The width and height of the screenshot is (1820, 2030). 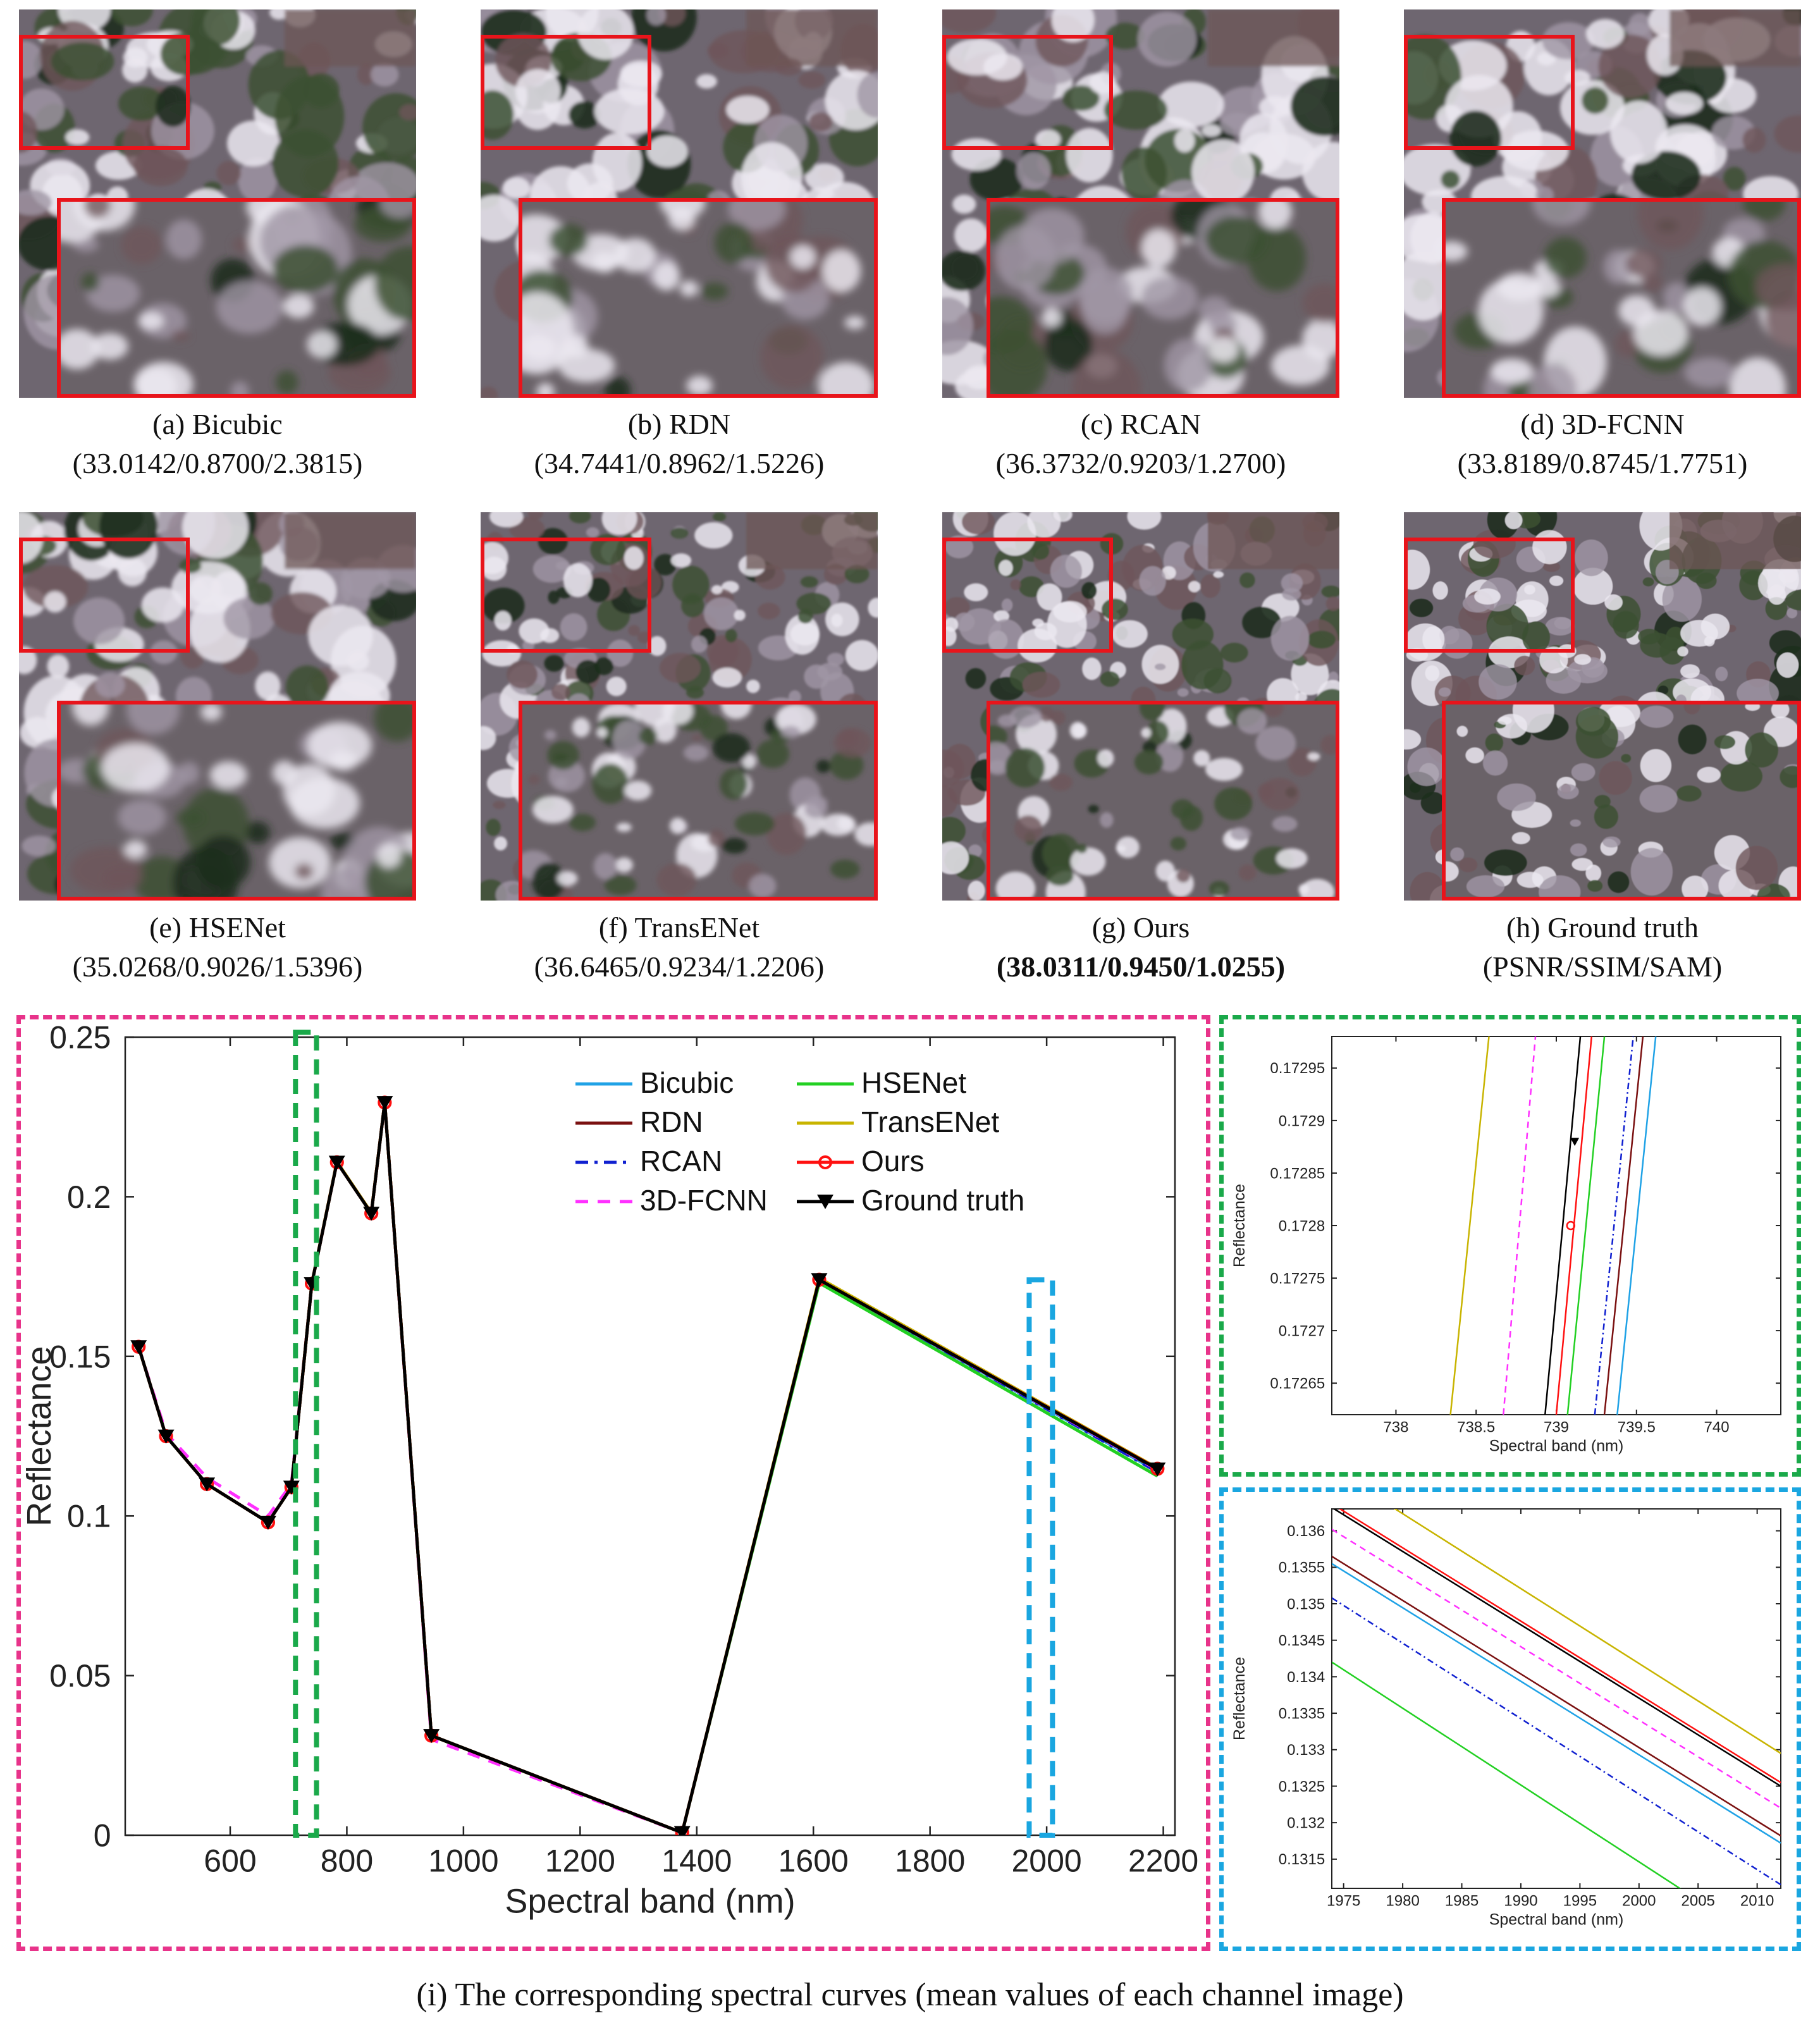 I want to click on x-tick-label: 739.5, so click(x=1637, y=1427).